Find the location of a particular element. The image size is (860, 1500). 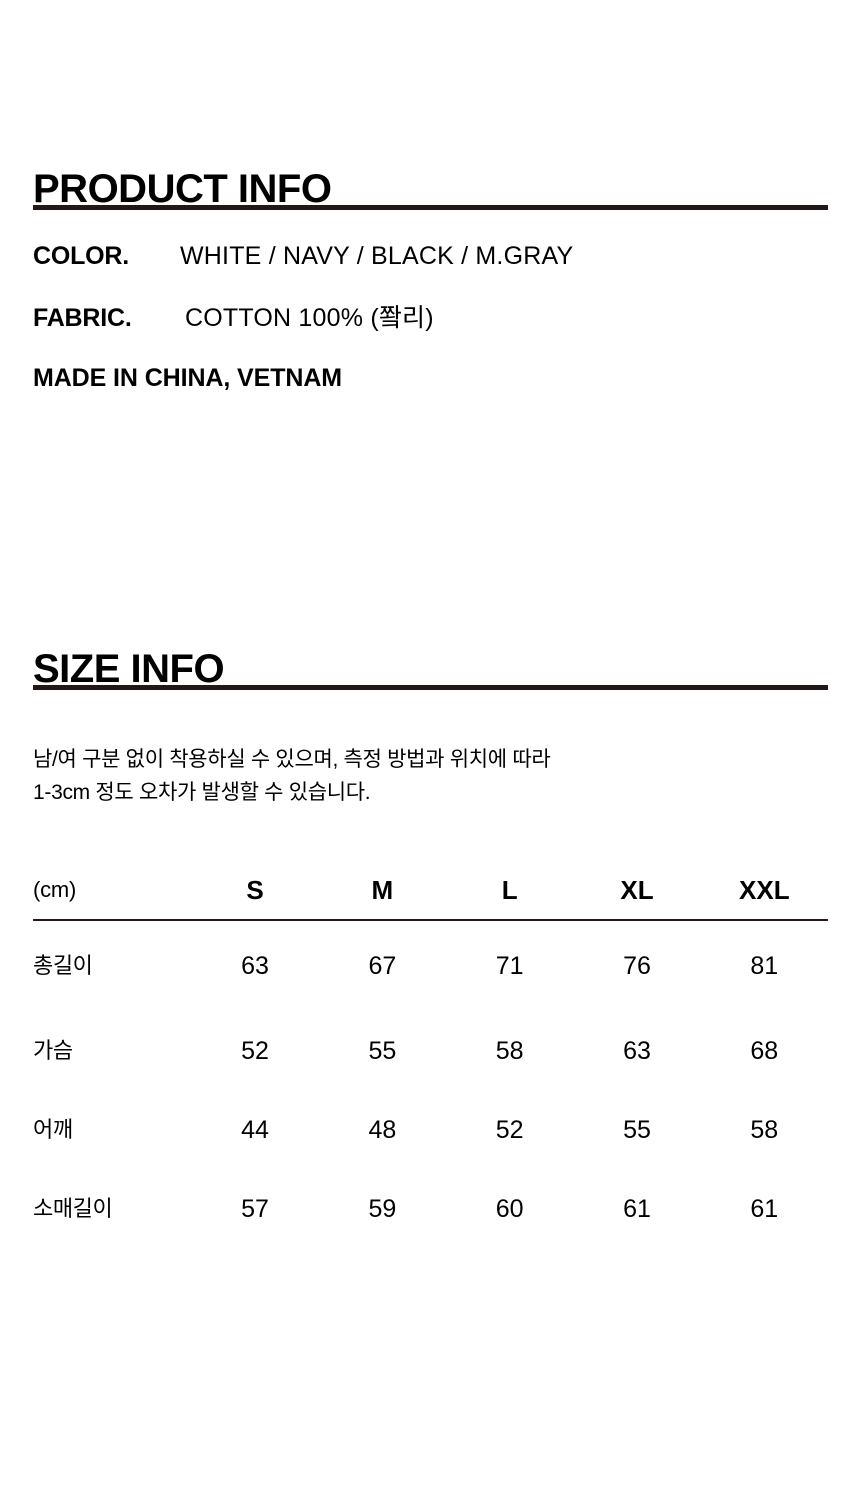

size-cell-sleeve-length-s: 57 is located at coordinates (255, 1208).